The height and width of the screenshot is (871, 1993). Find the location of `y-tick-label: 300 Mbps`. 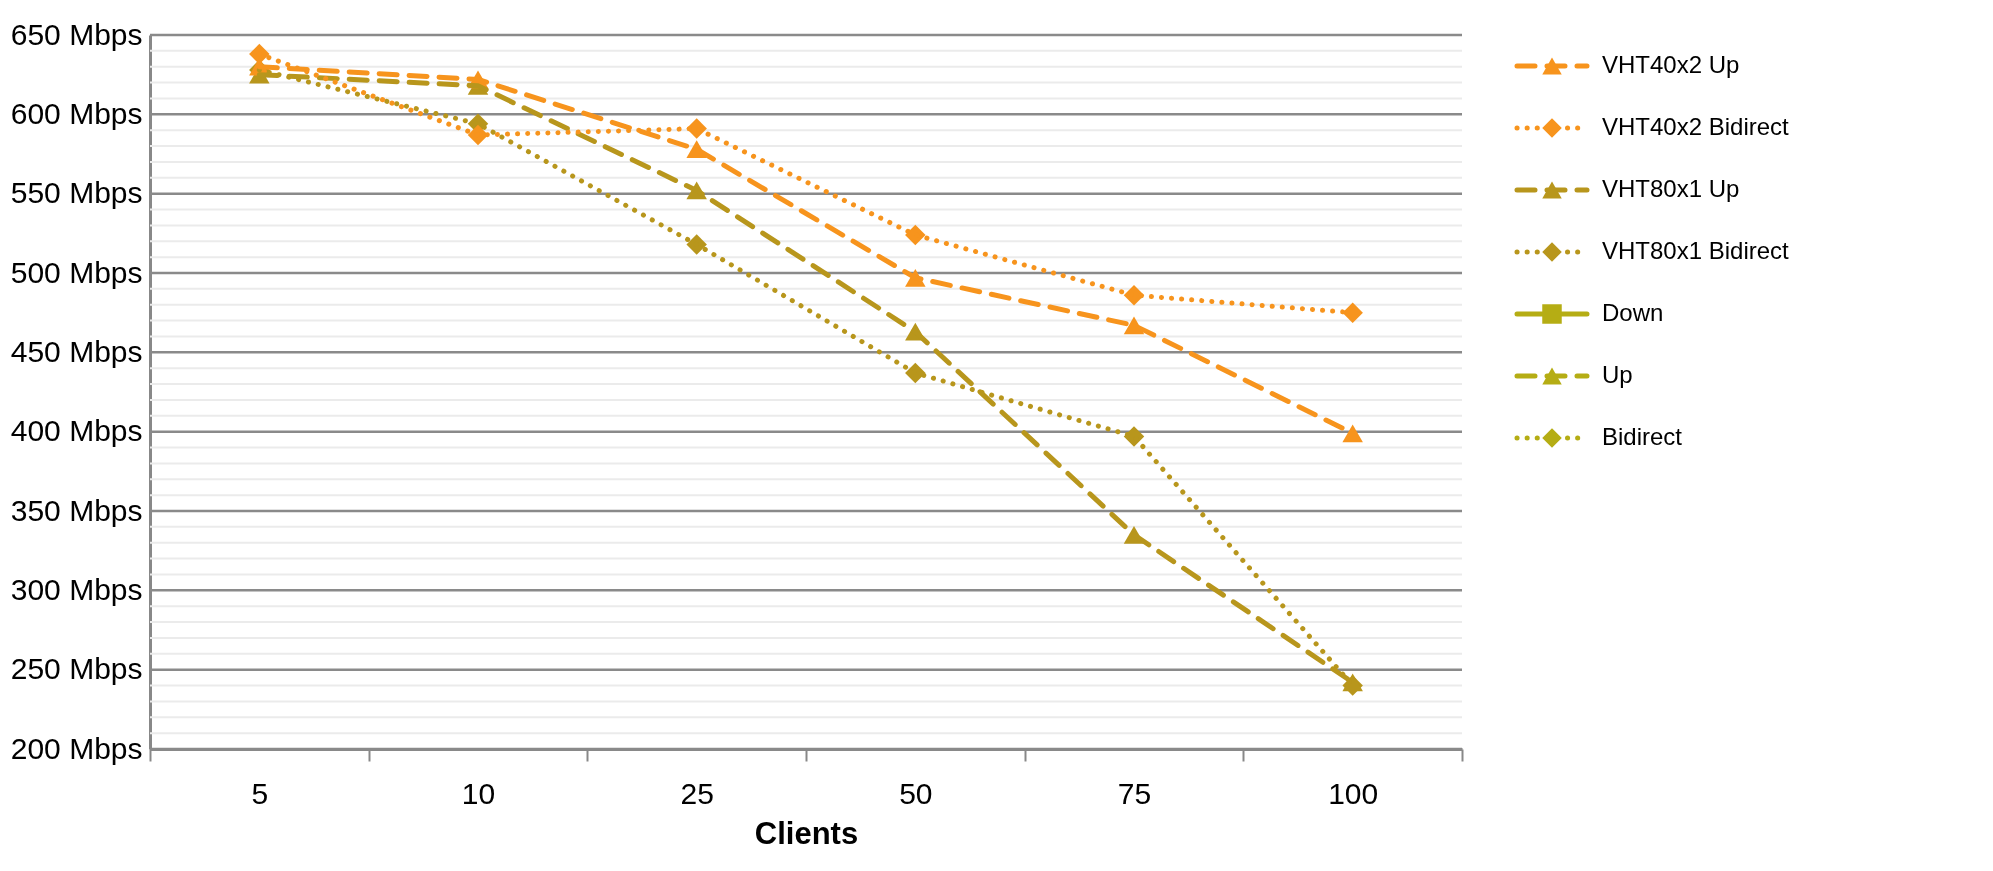

y-tick-label: 300 Mbps is located at coordinates (76, 589).